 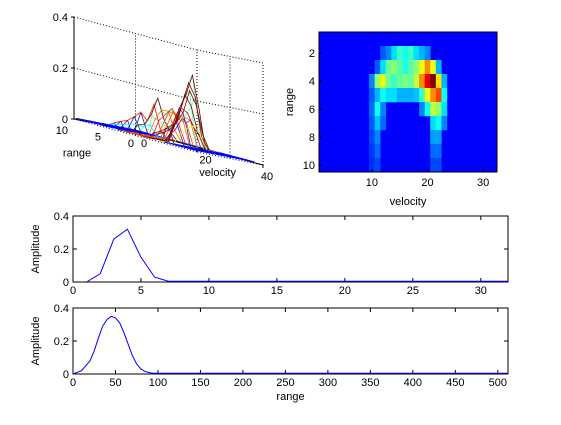 I want to click on x-tick-label: 0, so click(x=73, y=291).